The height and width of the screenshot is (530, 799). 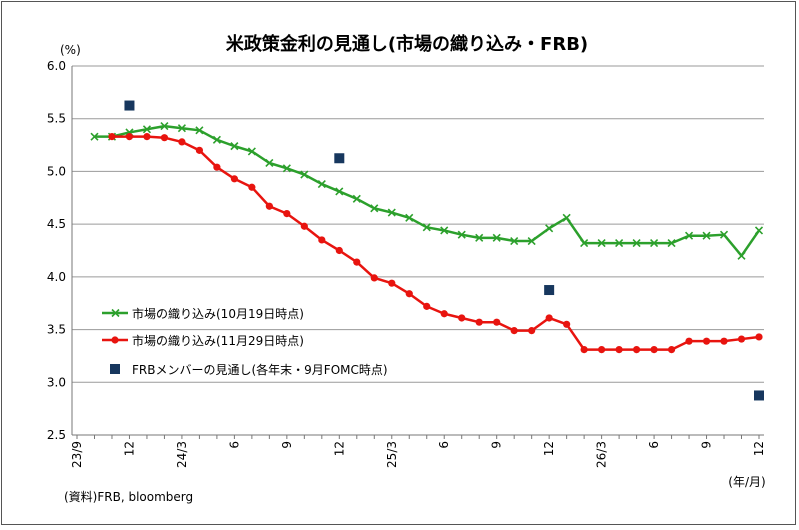 What do you see at coordinates (115, 313) in the screenshot?
I see `legend-marker-x` at bounding box center [115, 313].